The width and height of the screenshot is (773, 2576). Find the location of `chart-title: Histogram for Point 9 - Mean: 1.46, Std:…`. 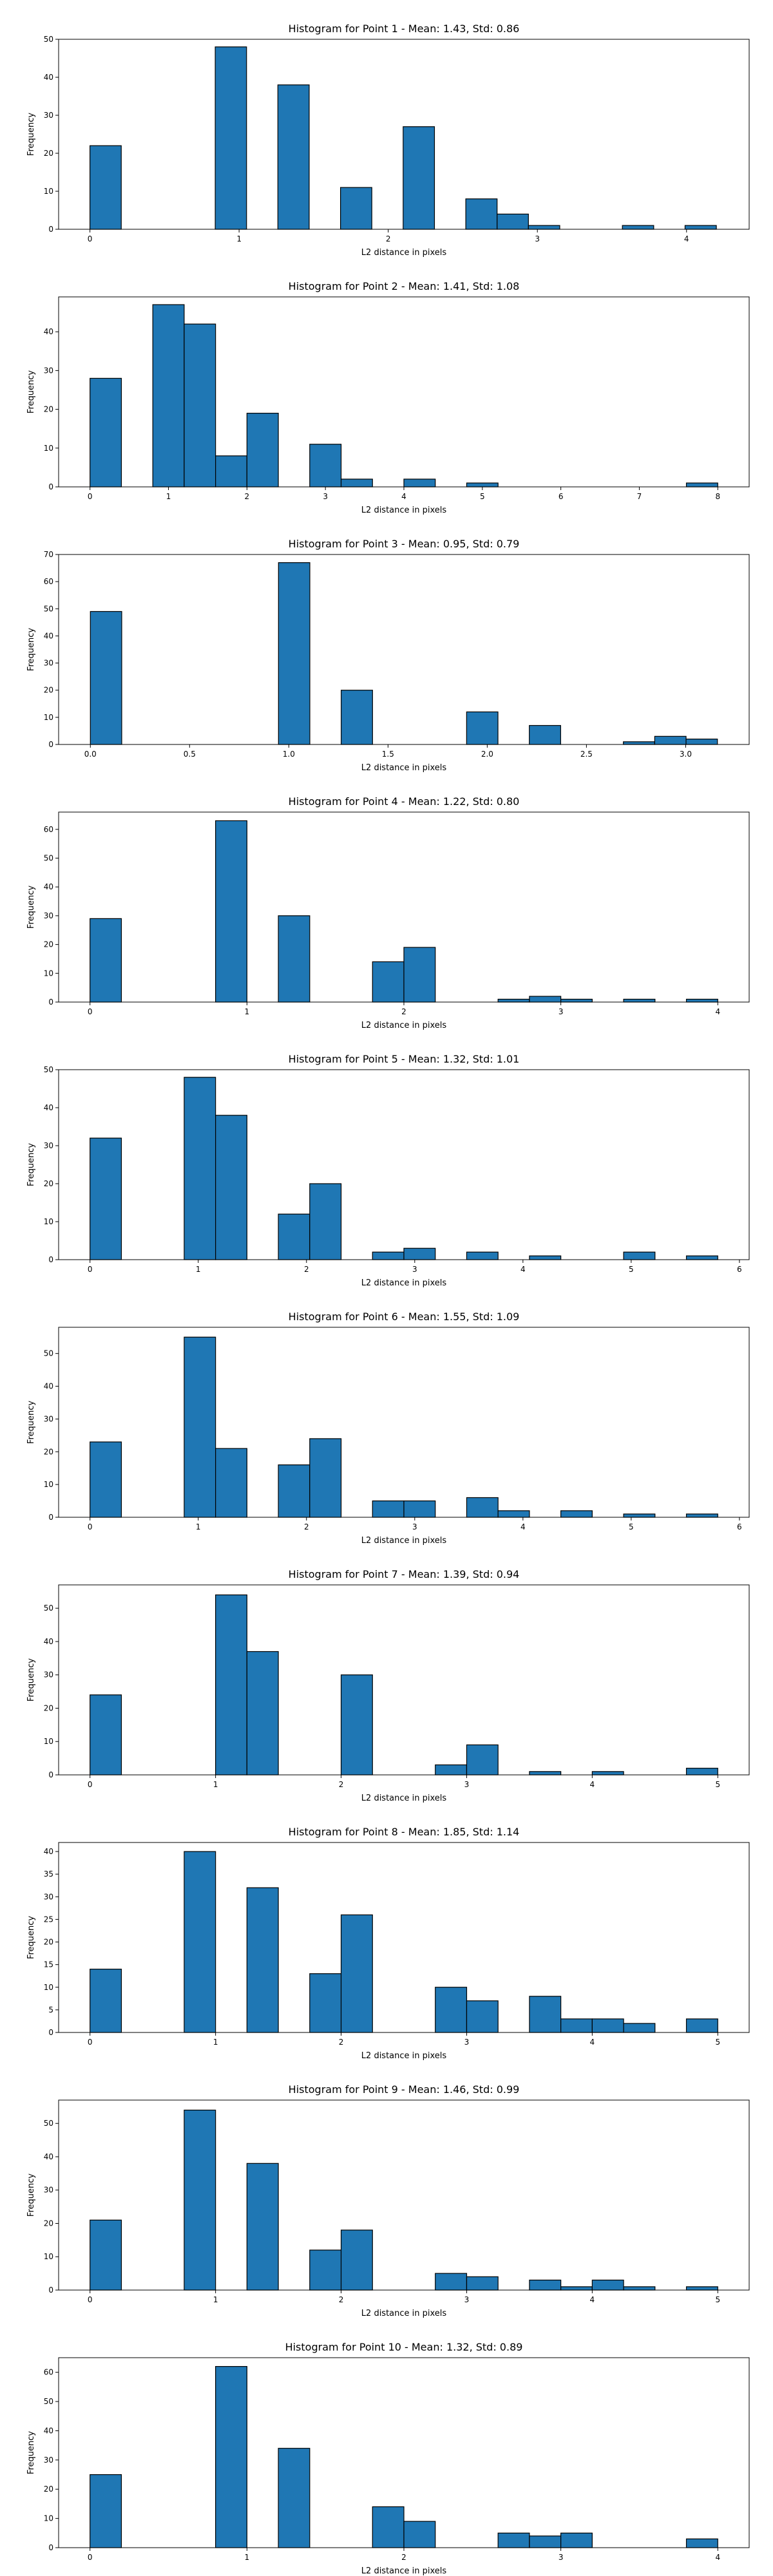

chart-title: Histogram for Point 9 - Mean: 1.46, Std:… is located at coordinates (404, 2089).